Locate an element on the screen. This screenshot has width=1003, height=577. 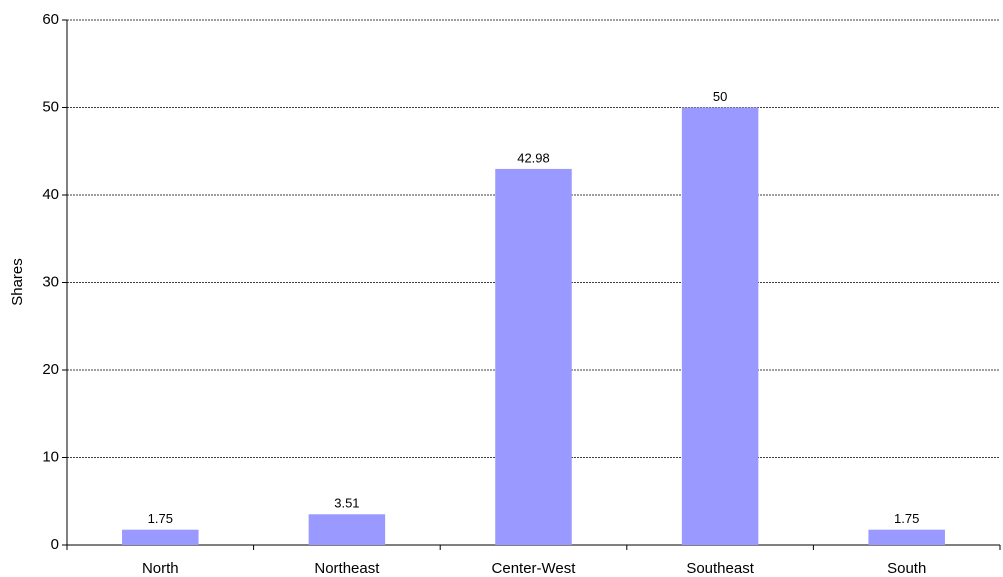
y-tick-label: 30 is located at coordinates (50, 281).